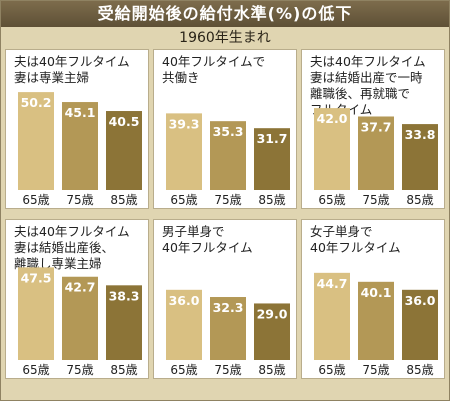  Describe the element at coordinates (331, 200) in the screenshot. I see `age-label-3-1: 65歳` at that location.